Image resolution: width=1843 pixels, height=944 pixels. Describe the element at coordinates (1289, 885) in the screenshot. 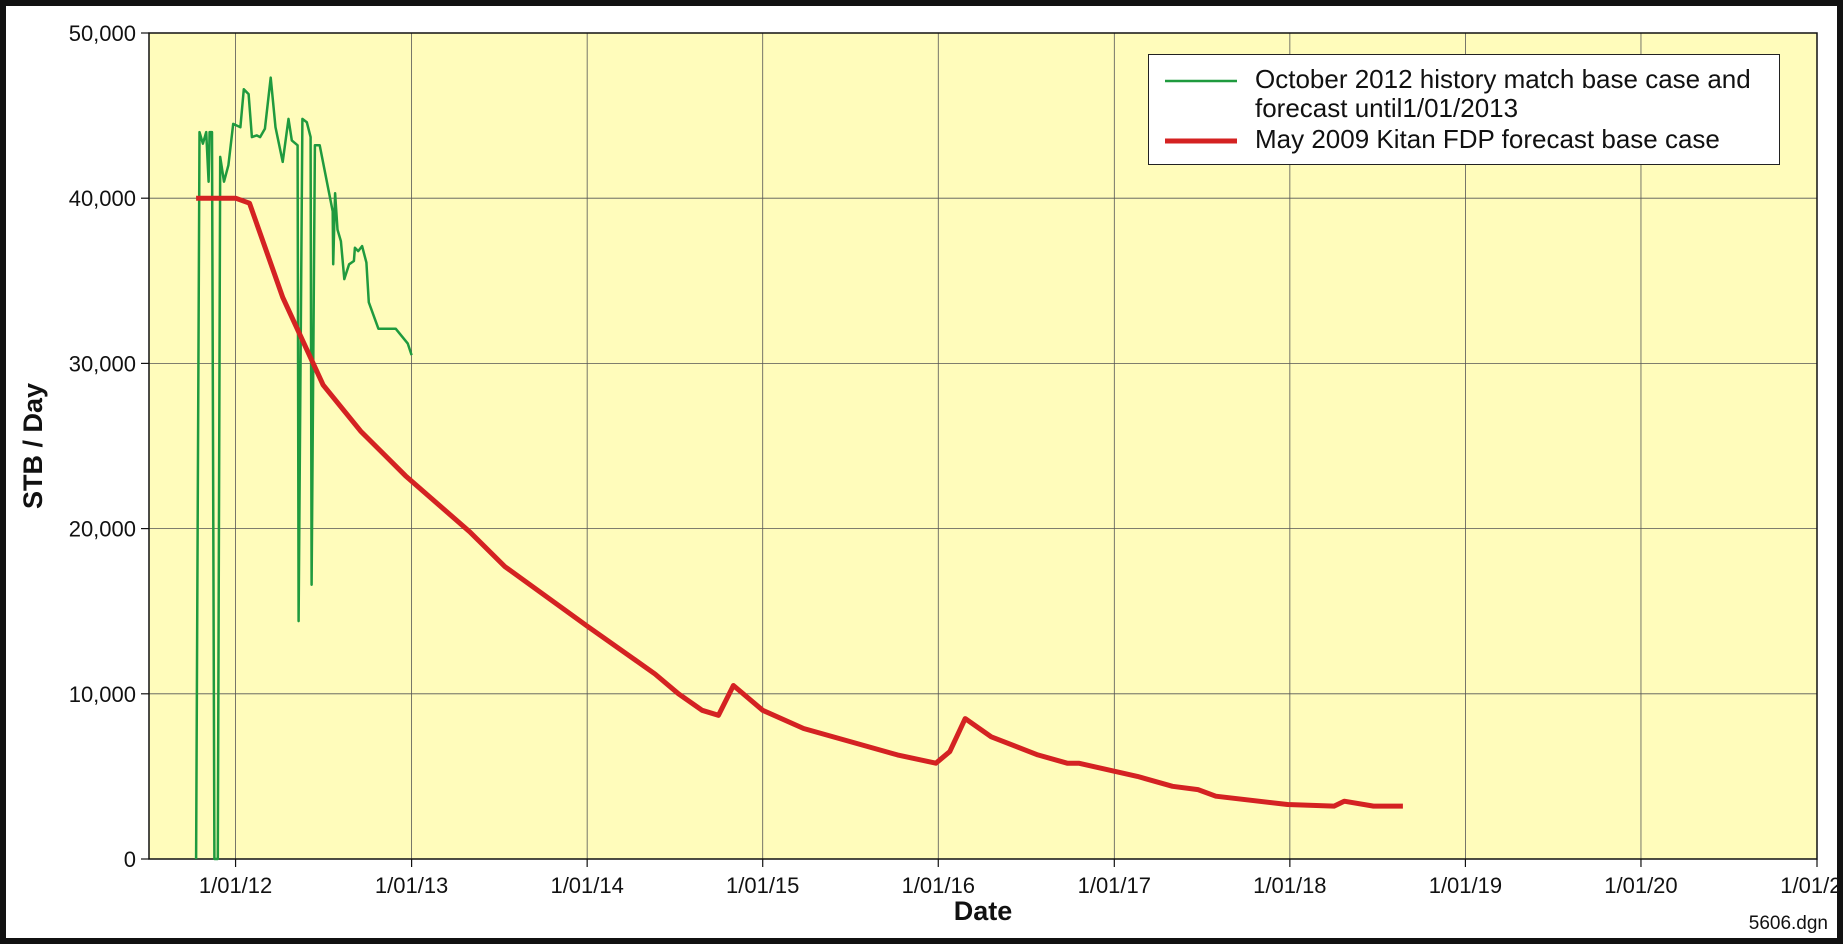

I see `x-tick-label: 1/01/18` at that location.